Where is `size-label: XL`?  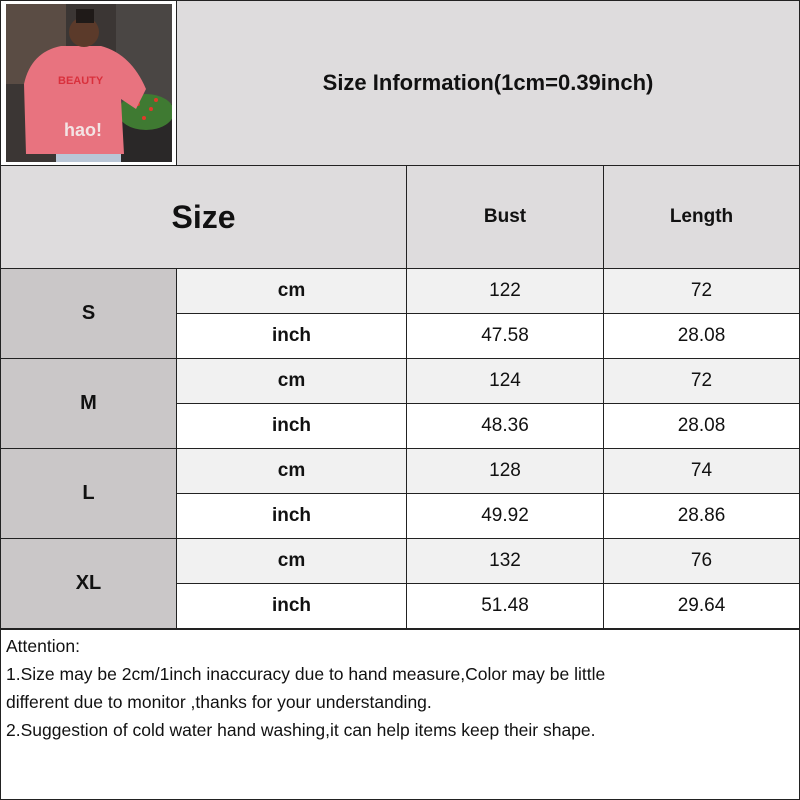
size-label: XL is located at coordinates (88, 583).